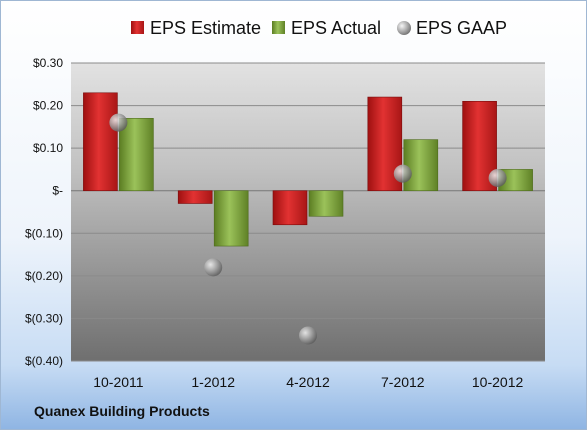 The image size is (587, 431). Describe the element at coordinates (122, 411) in the screenshot. I see `company-name: Quanex Building Products` at that location.